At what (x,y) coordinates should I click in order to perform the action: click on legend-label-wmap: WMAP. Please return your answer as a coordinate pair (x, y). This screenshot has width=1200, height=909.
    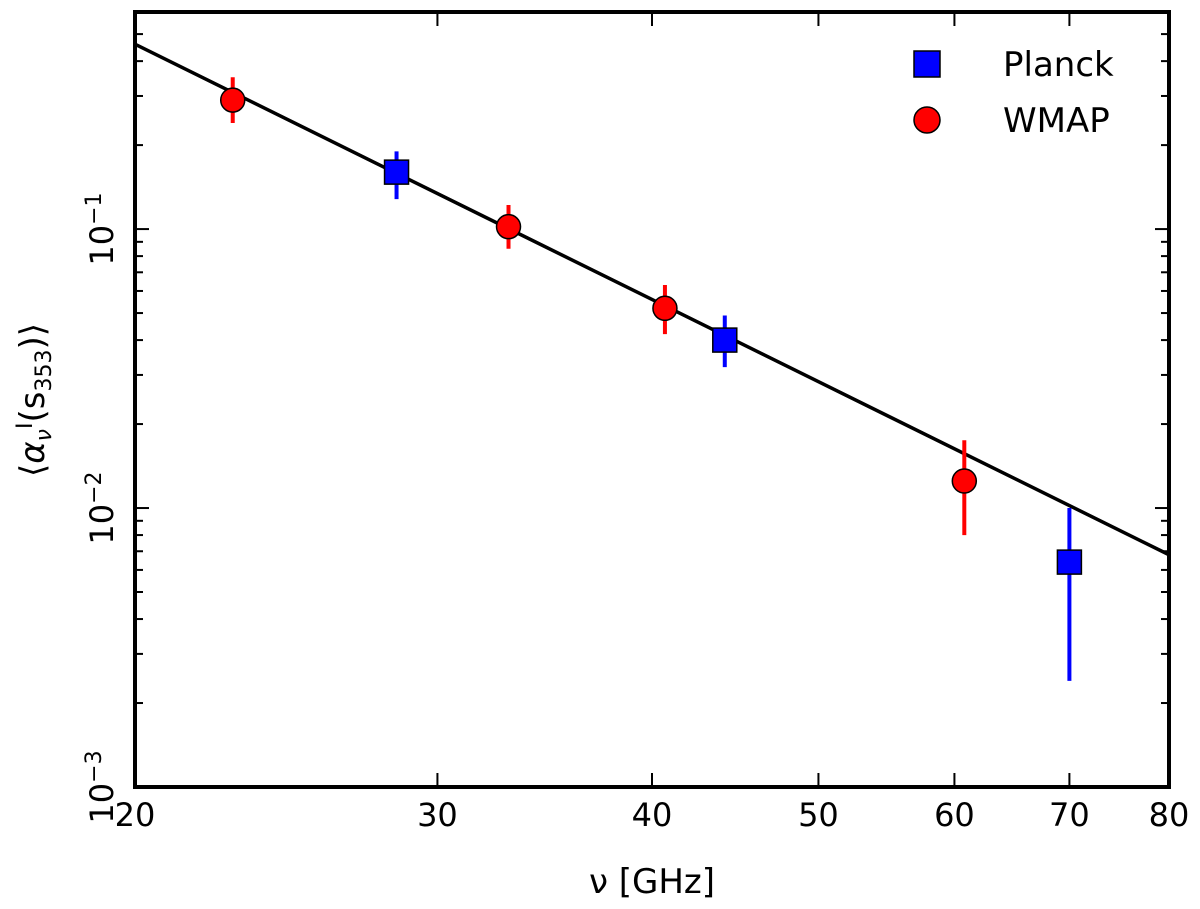
    Looking at the image, I should click on (1056, 121).